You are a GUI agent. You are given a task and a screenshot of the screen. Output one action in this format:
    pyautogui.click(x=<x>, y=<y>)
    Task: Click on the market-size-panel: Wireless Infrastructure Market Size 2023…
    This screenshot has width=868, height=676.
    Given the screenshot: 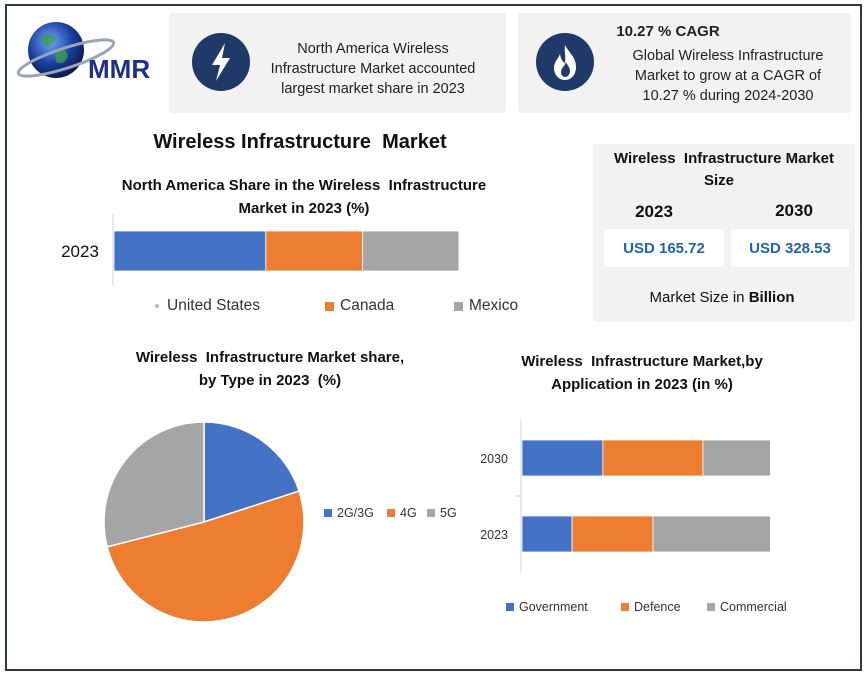 What is the action you would take?
    pyautogui.click(x=724, y=233)
    